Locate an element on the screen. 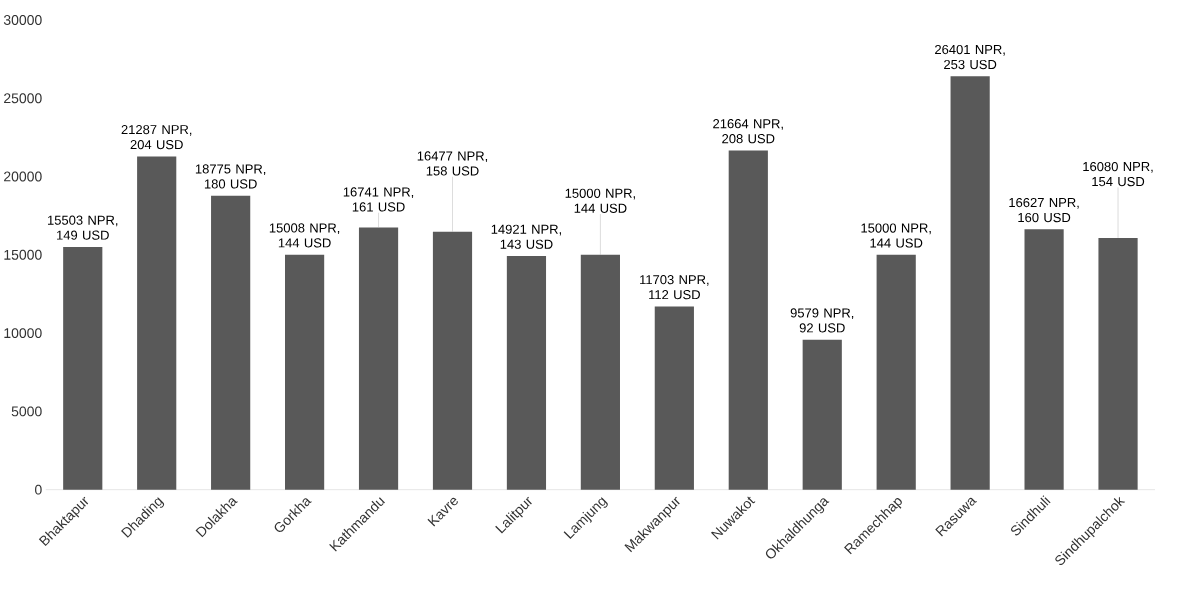 The width and height of the screenshot is (1201, 609). data-label: 11703 NPR, 112 USD is located at coordinates (674, 287).